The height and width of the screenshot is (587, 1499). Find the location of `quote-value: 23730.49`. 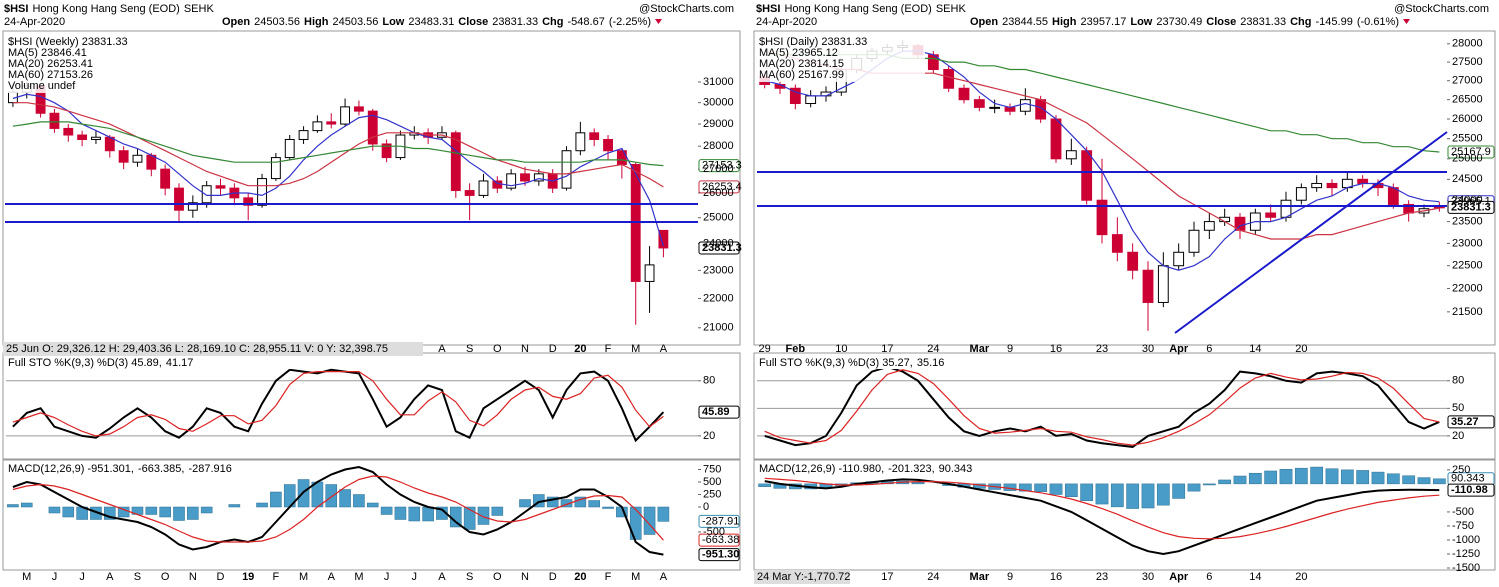

quote-value: 23730.49 is located at coordinates (1179, 22).